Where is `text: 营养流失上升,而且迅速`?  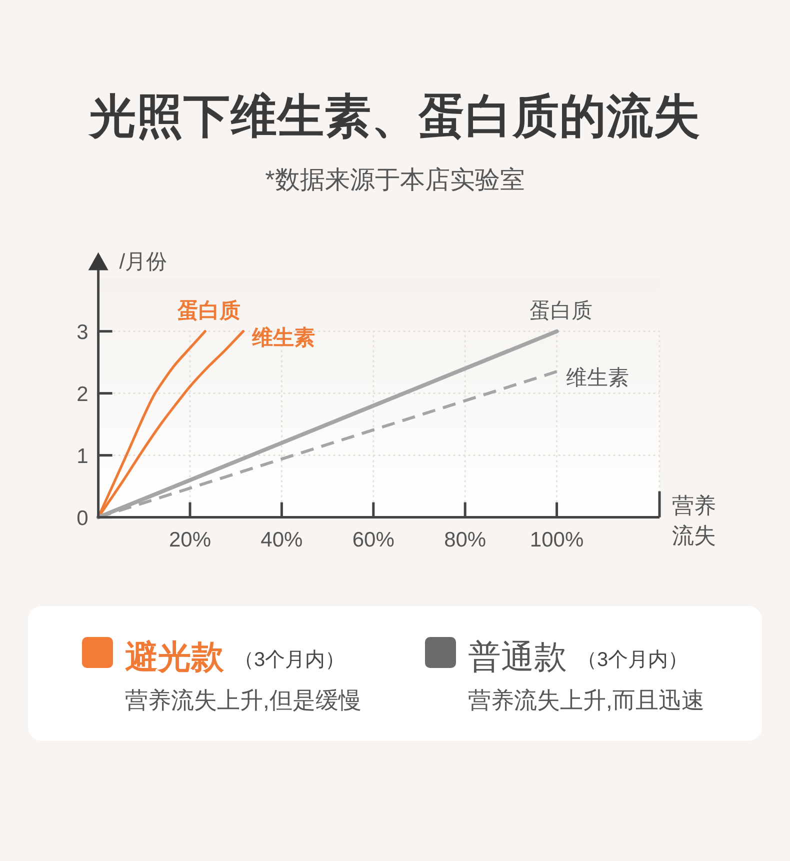 text: 营养流失上升,而且迅速 is located at coordinates (586, 700).